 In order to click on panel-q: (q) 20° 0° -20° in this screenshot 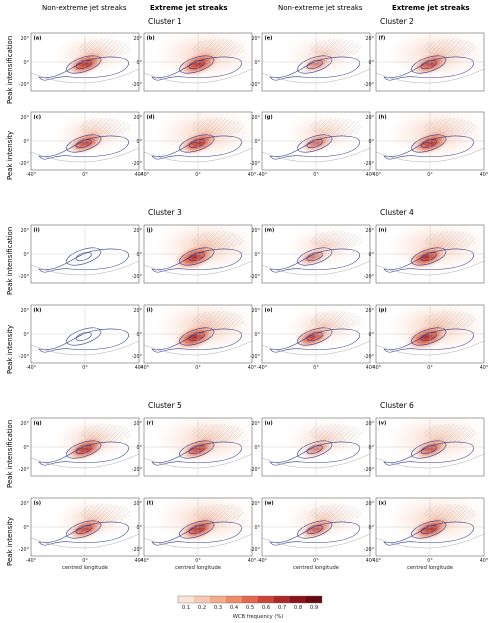, I will do `click(79, 447)`.